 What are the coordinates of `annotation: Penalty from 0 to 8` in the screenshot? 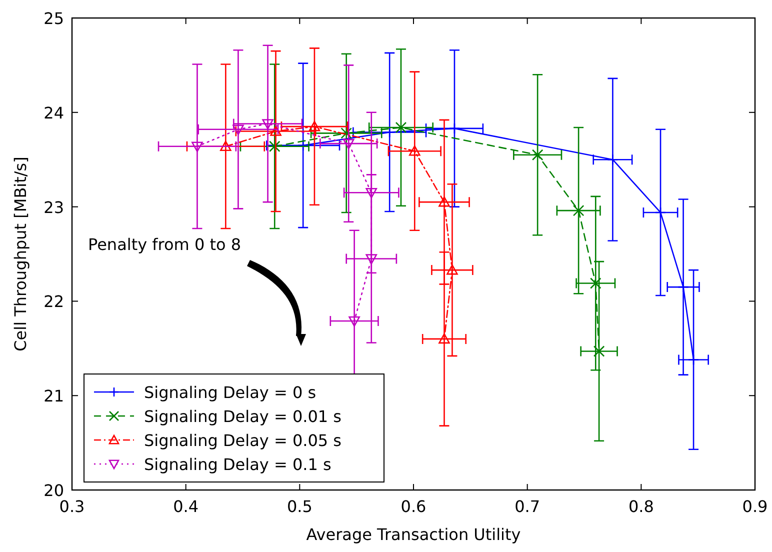 It's located at (165, 244).